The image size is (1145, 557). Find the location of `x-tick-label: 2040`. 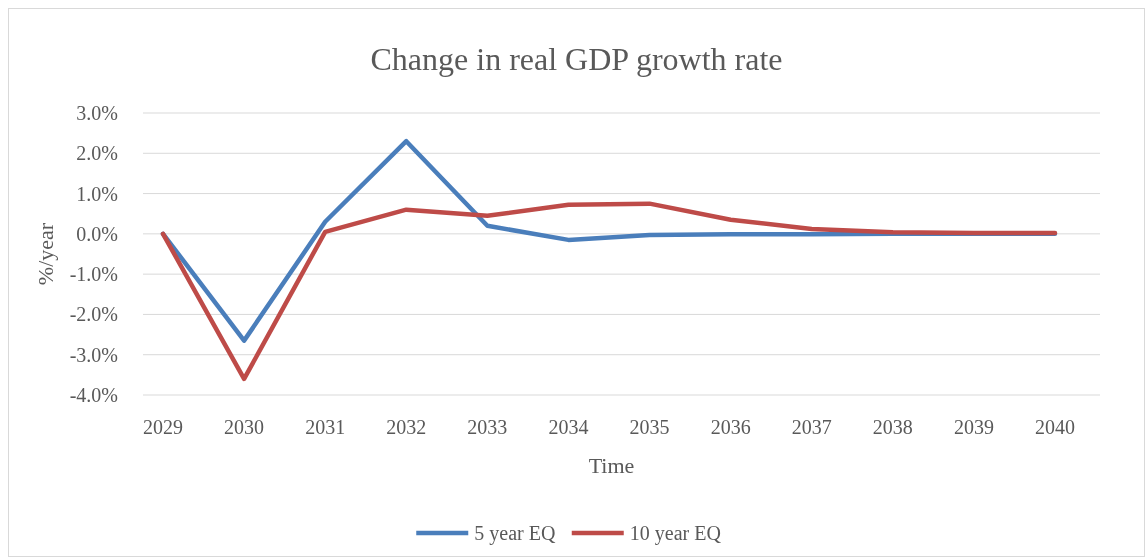

x-tick-label: 2040 is located at coordinates (1055, 427).